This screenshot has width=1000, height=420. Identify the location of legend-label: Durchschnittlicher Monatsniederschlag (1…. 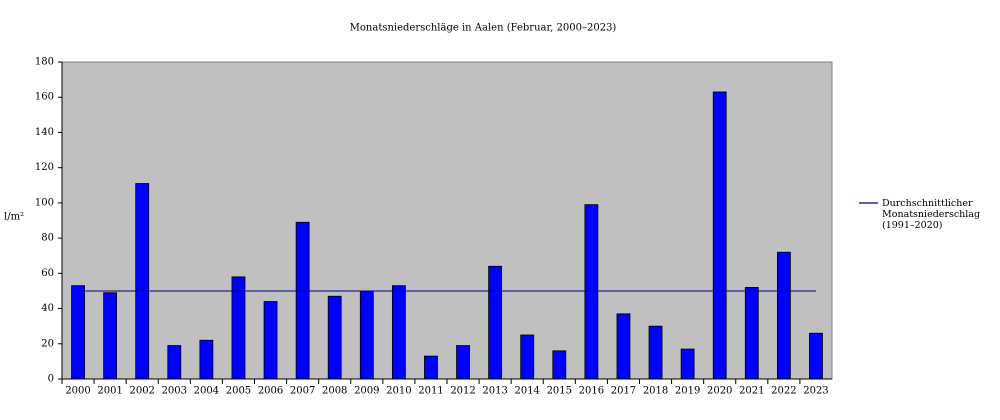
(931, 214).